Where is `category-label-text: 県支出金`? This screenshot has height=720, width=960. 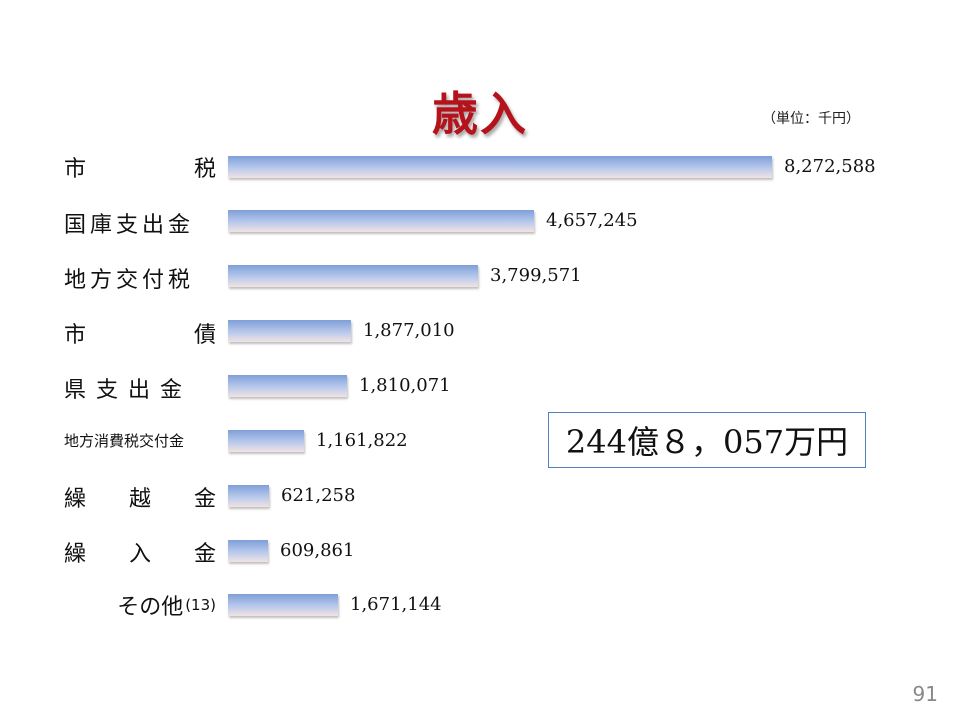 category-label-text: 県支出金 is located at coordinates (128, 390).